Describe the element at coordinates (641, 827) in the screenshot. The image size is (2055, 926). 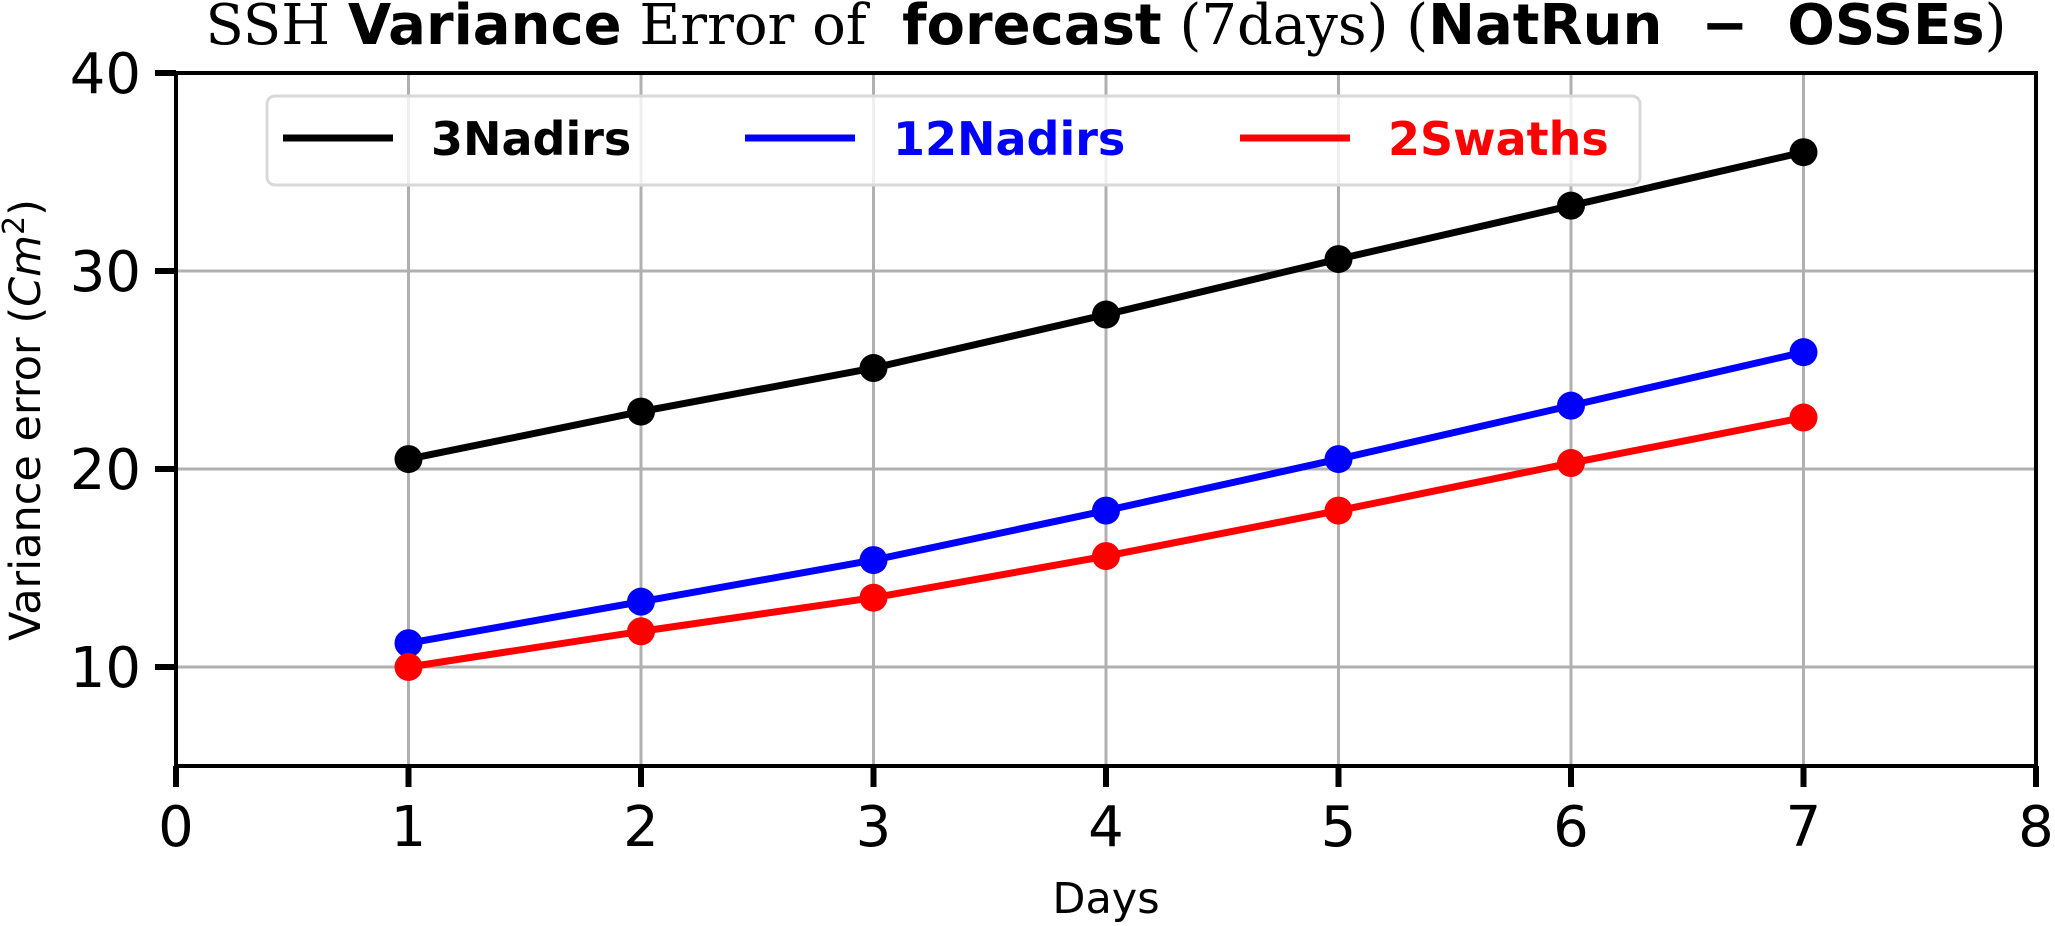
I see `x-tick-label: 2` at that location.